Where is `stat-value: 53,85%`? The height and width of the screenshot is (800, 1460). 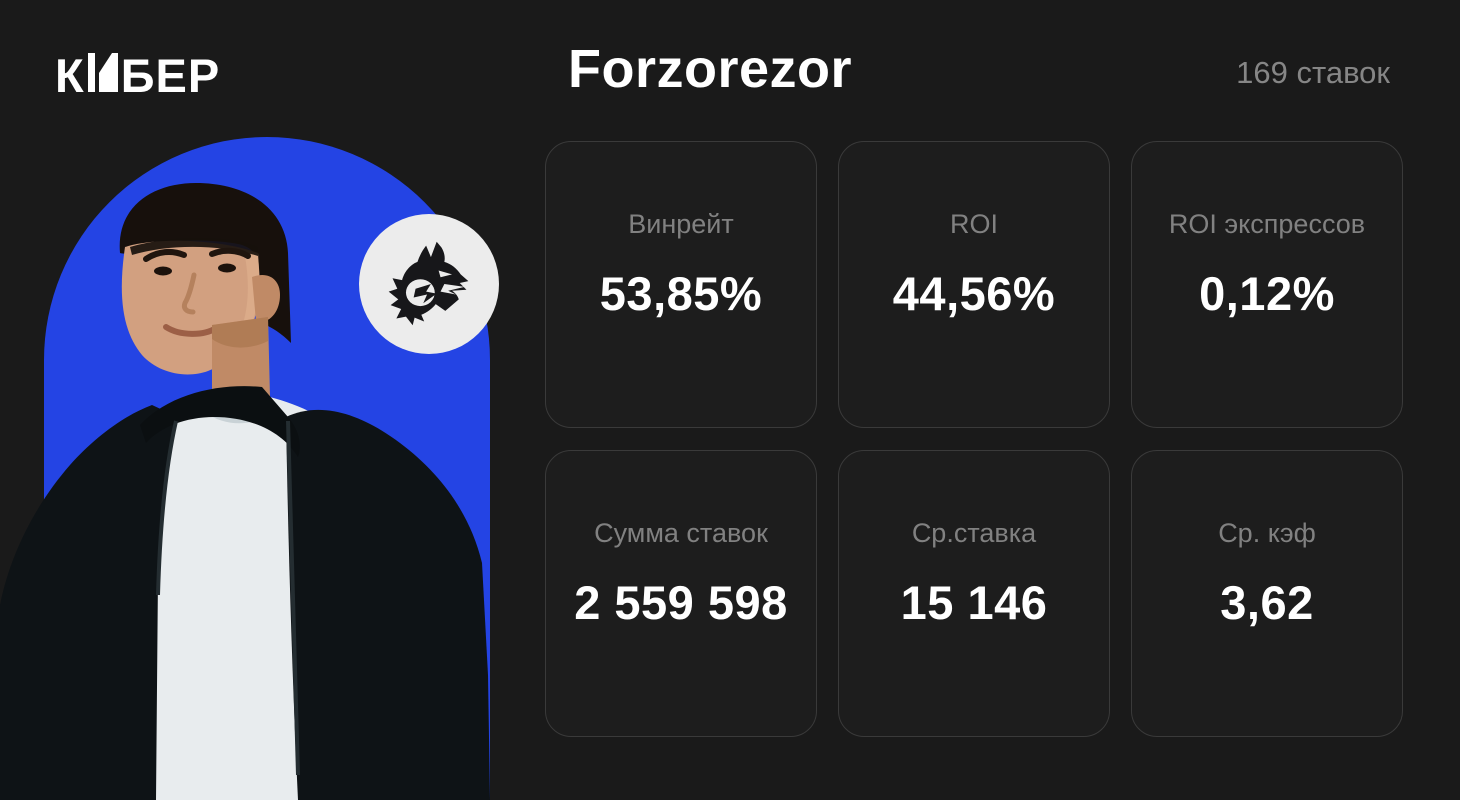
stat-value: 53,85% is located at coordinates (681, 293).